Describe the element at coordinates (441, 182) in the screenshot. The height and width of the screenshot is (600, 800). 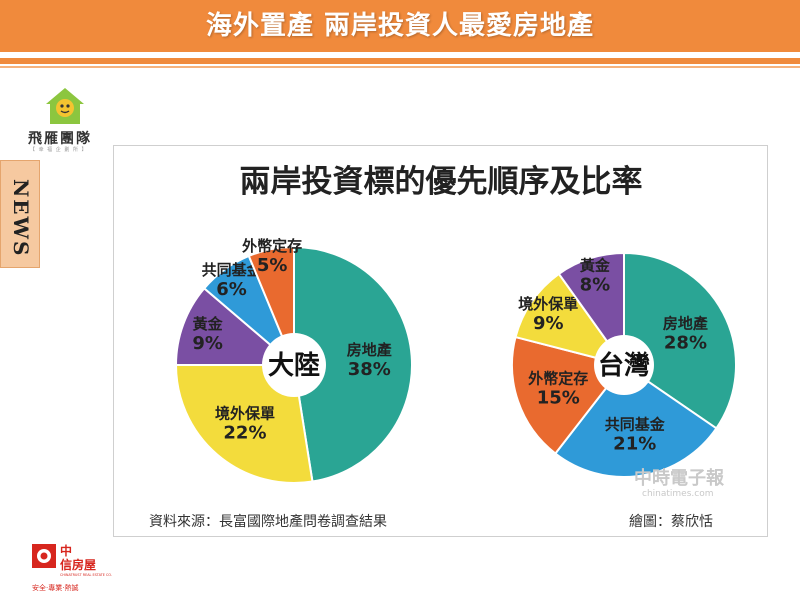
I see `infographic-title: 兩岸投資標的優先順序及比率` at that location.